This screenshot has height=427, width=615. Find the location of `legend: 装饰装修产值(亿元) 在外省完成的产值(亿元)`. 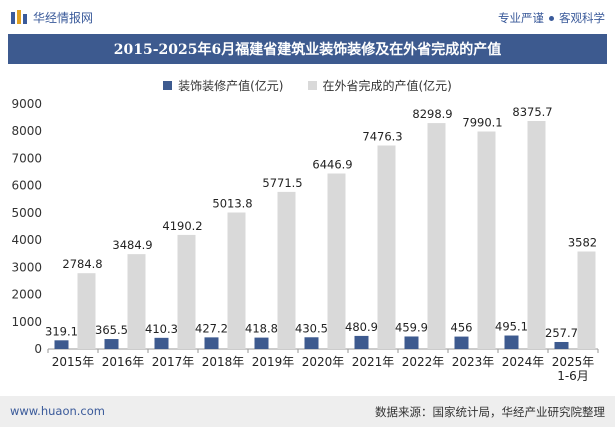

legend: 装饰装修产值(亿元) 在外省完成的产值(亿元) is located at coordinates (307, 85).